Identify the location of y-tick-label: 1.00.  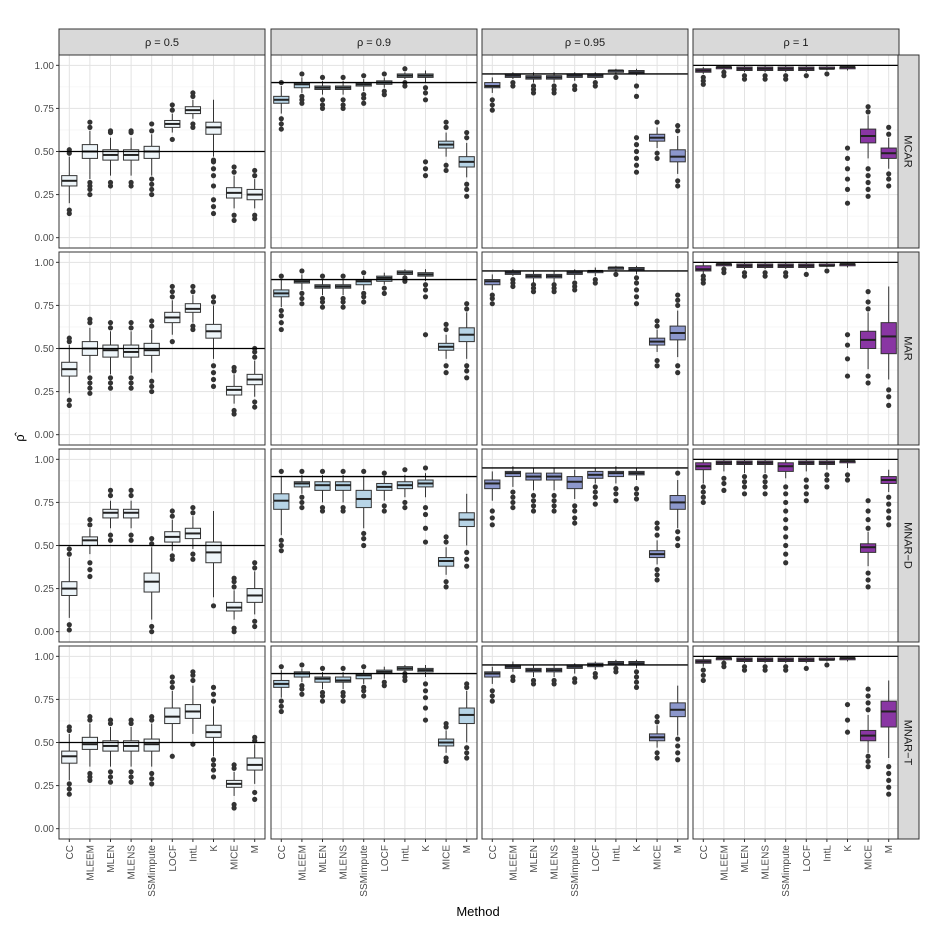
(45, 66).